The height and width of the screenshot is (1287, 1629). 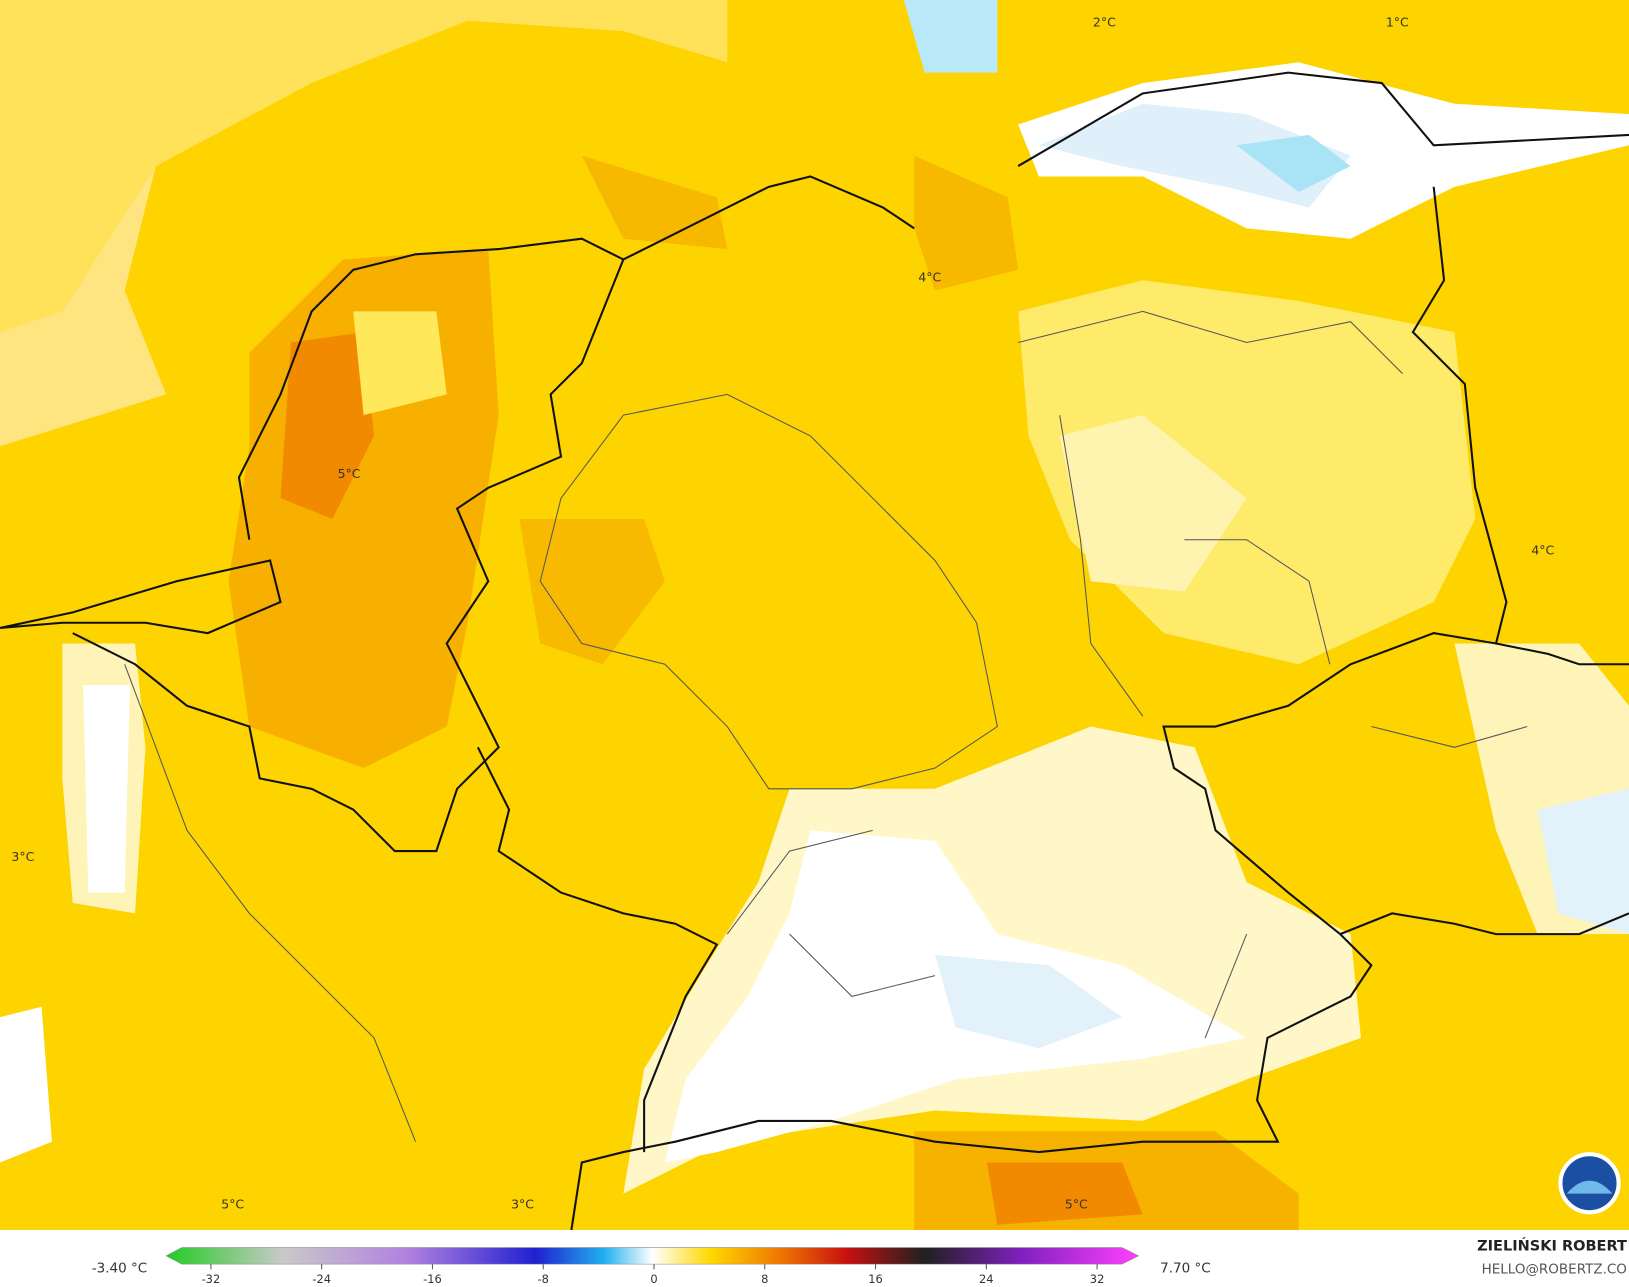 What do you see at coordinates (1097, 1279) in the screenshot?
I see `colorbar-tick-label: 32` at bounding box center [1097, 1279].